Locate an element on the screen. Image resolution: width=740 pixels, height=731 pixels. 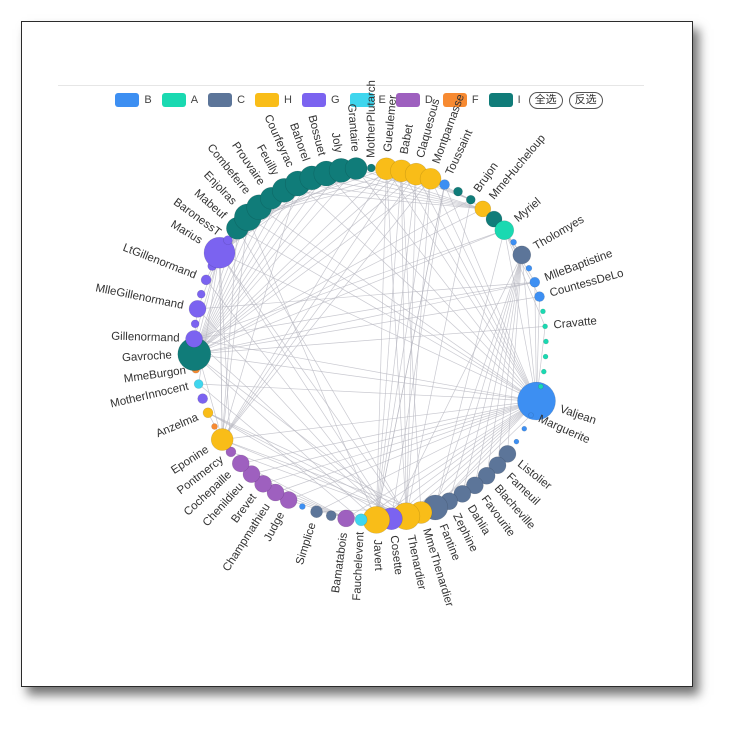
node-toussaint is located at coordinates (444, 184).